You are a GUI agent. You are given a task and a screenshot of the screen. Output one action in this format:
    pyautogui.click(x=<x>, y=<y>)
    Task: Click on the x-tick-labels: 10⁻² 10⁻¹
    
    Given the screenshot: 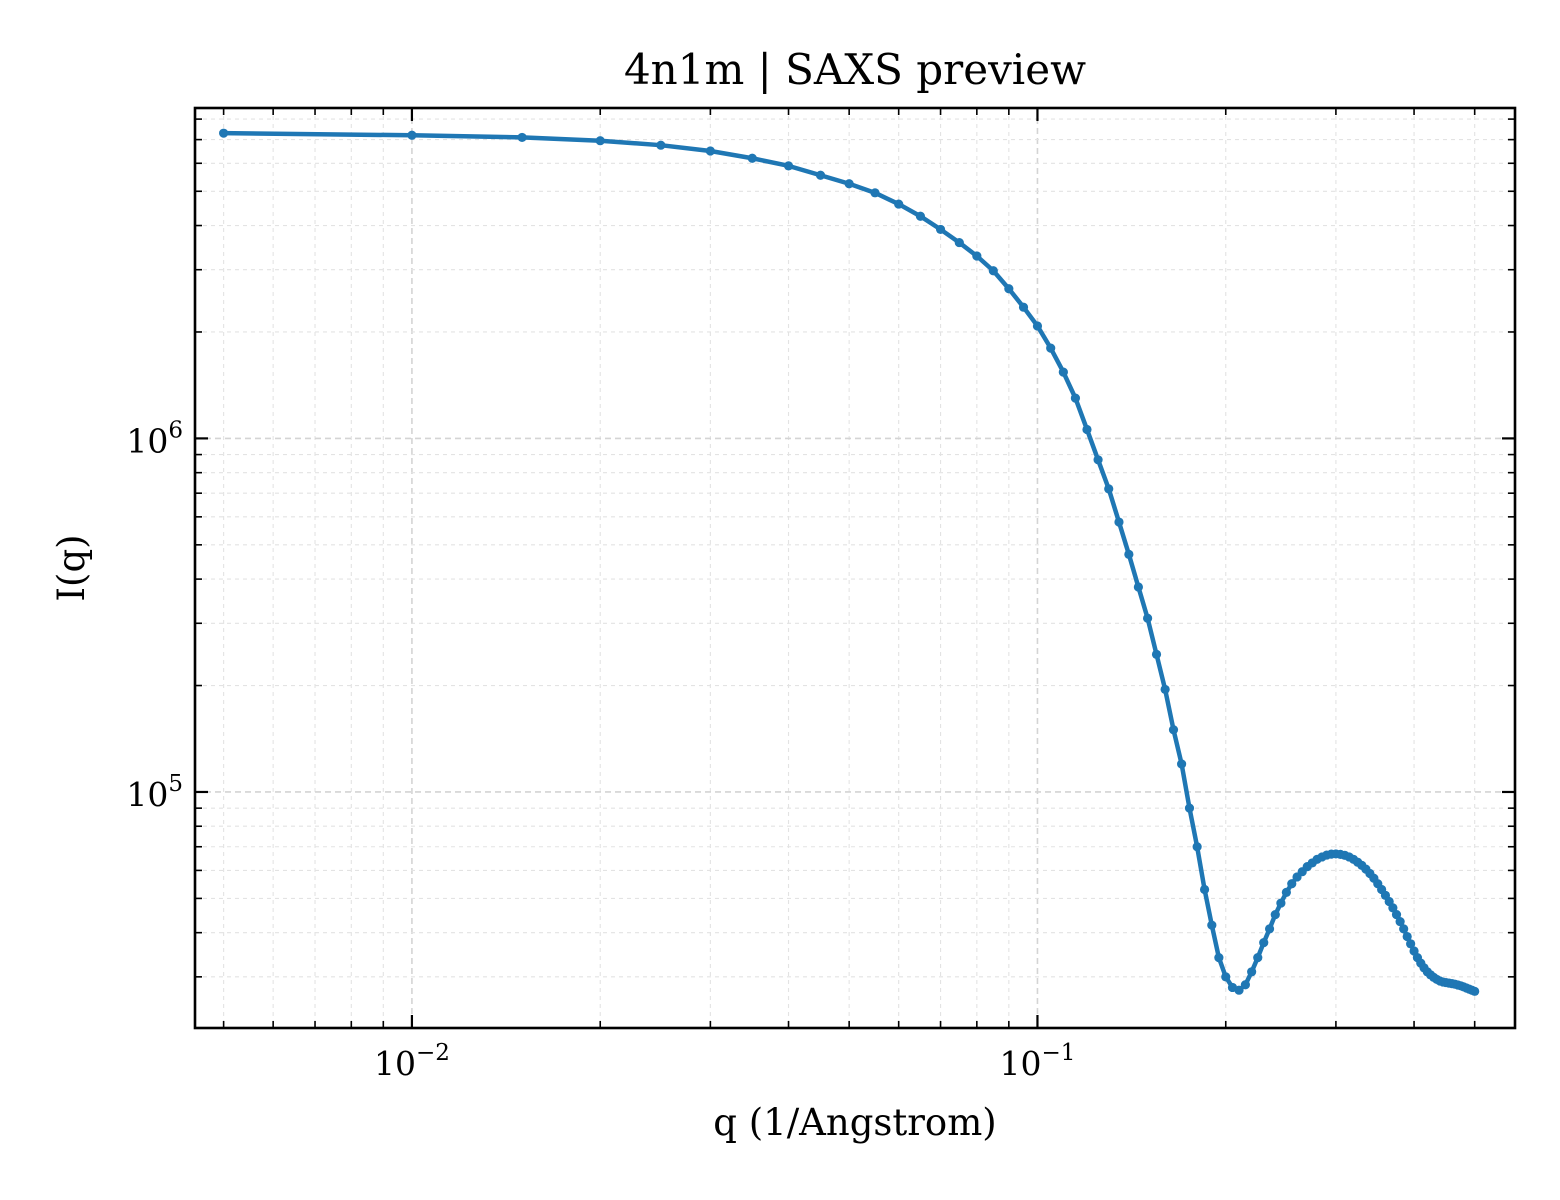 What is the action you would take?
    pyautogui.click(x=724, y=1061)
    